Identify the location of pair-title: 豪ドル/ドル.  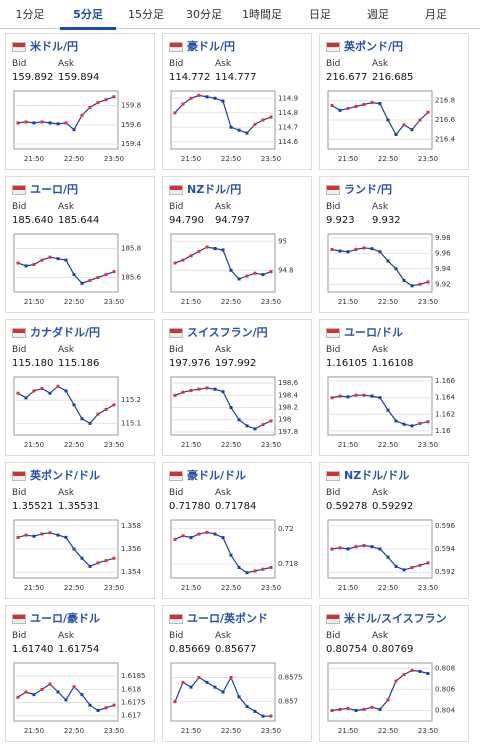
(217, 475).